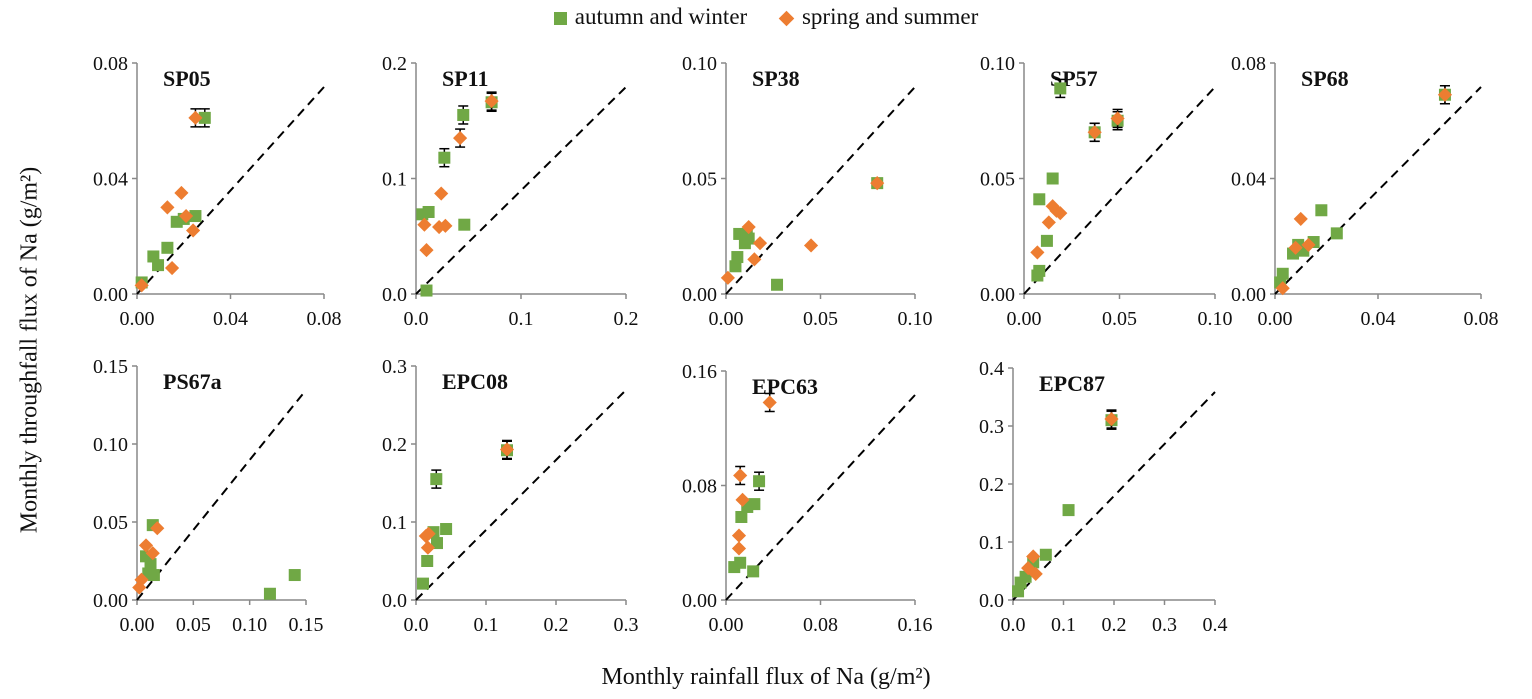  Describe the element at coordinates (915, 625) in the screenshot. I see `x-tick-label: 0.16` at that location.